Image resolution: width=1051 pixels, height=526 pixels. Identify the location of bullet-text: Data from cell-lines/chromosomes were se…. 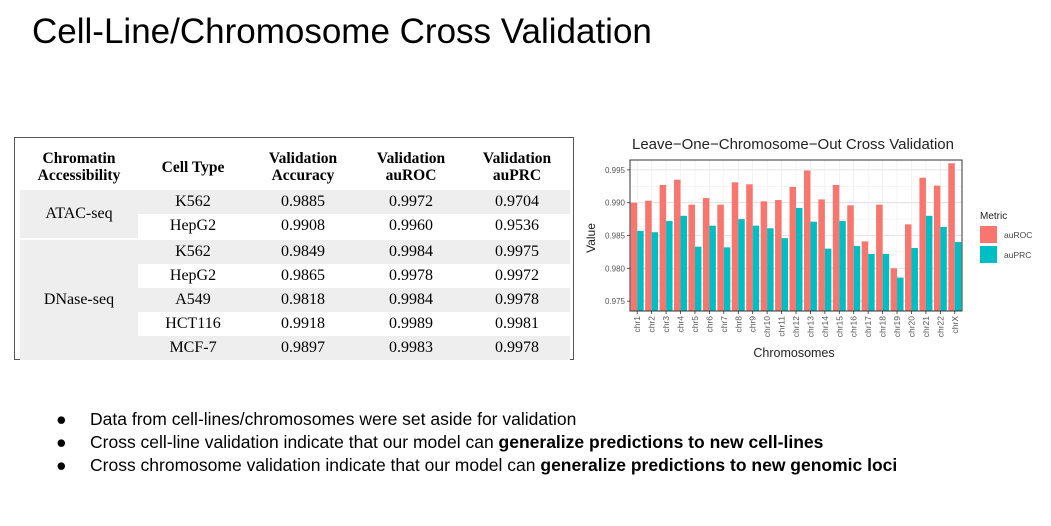
(333, 419).